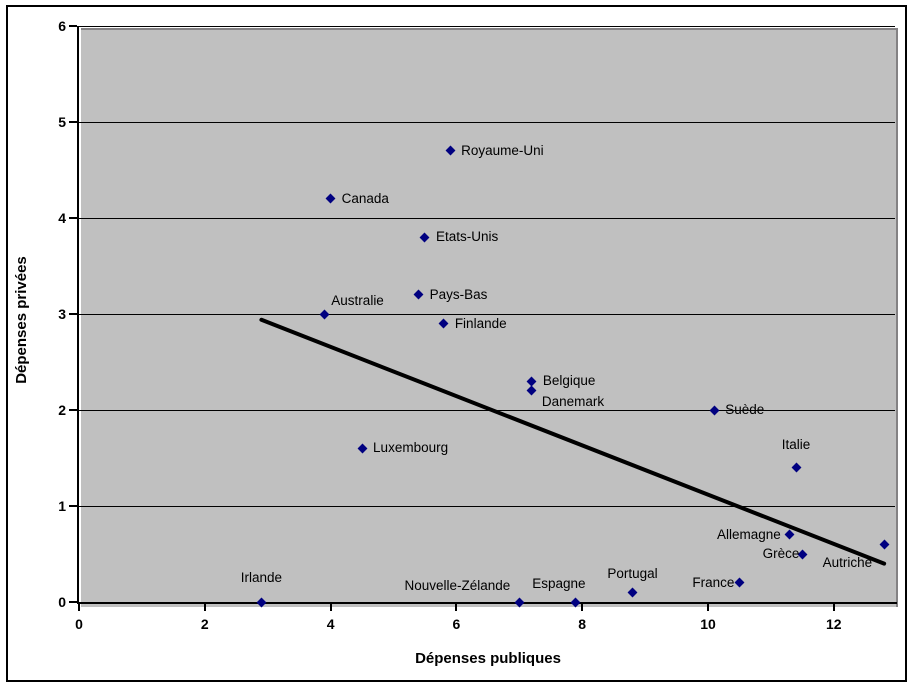 The image size is (913, 689). What do you see at coordinates (632, 574) in the screenshot?
I see `point-label-portugal: Portugal` at bounding box center [632, 574].